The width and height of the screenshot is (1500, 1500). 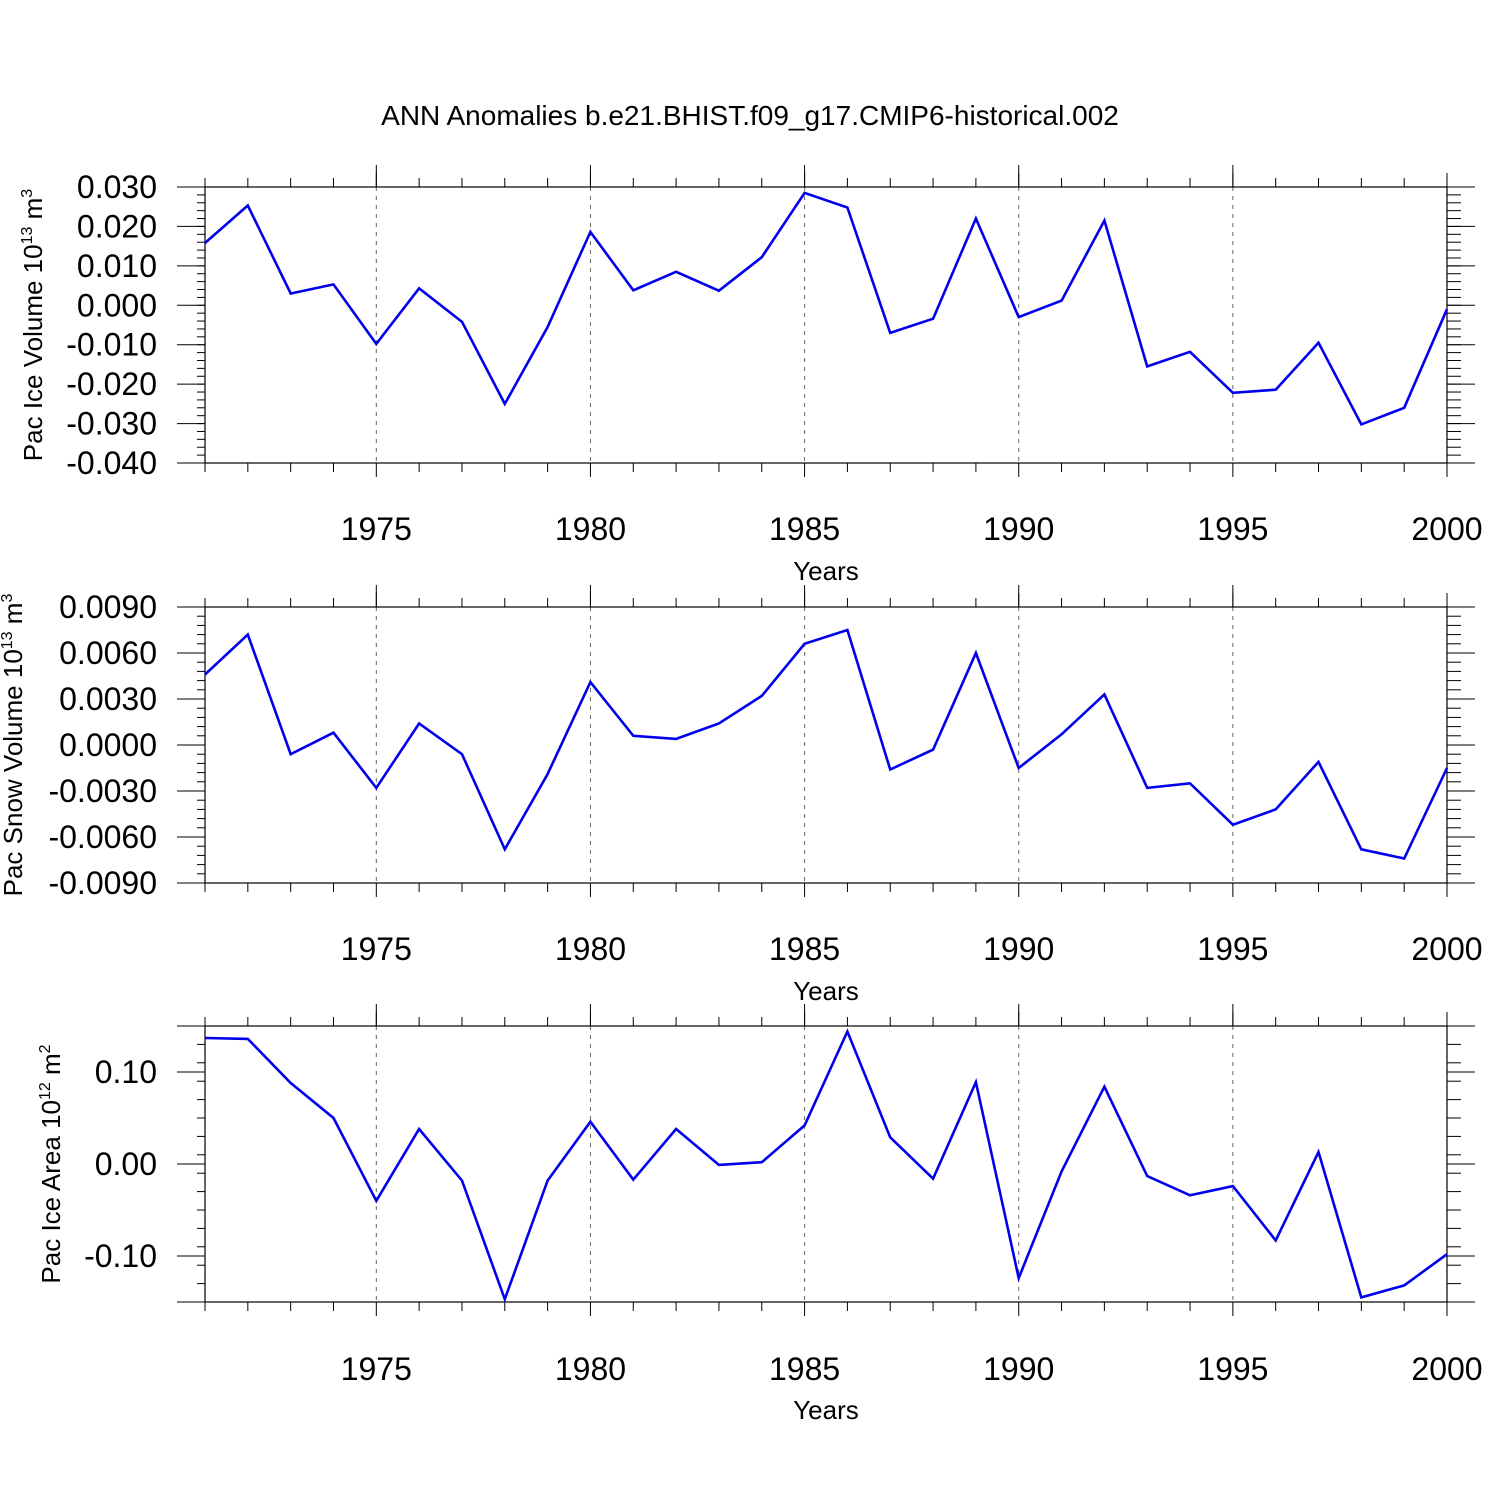 I want to click on y-tick-label: 0.0060, so click(x=108, y=653).